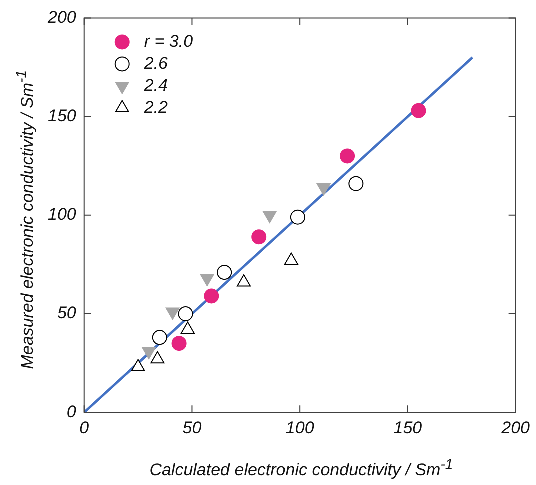 This screenshot has height=485, width=536. Describe the element at coordinates (408, 428) in the screenshot. I see `x-tick-label: 150` at that location.